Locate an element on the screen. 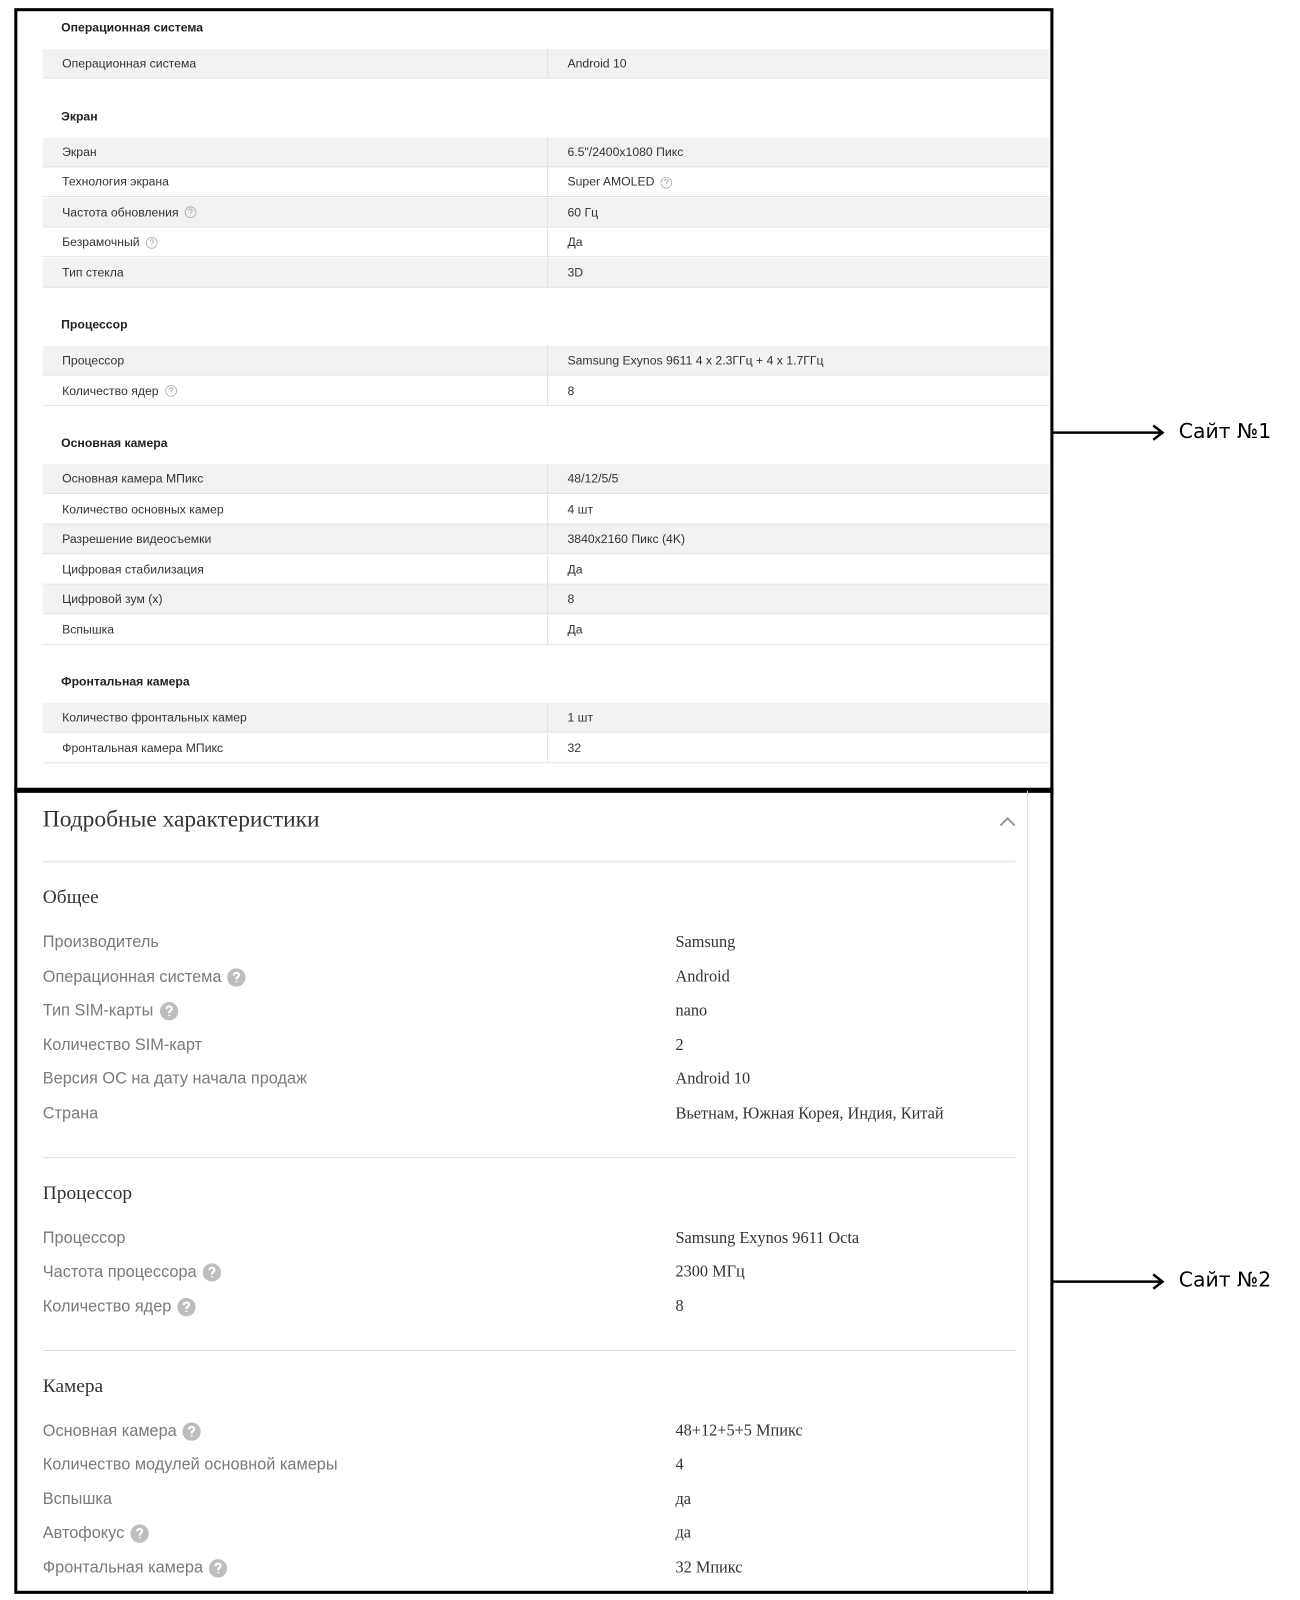 The height and width of the screenshot is (1600, 1300). spec-label: Страна is located at coordinates (70, 1113).